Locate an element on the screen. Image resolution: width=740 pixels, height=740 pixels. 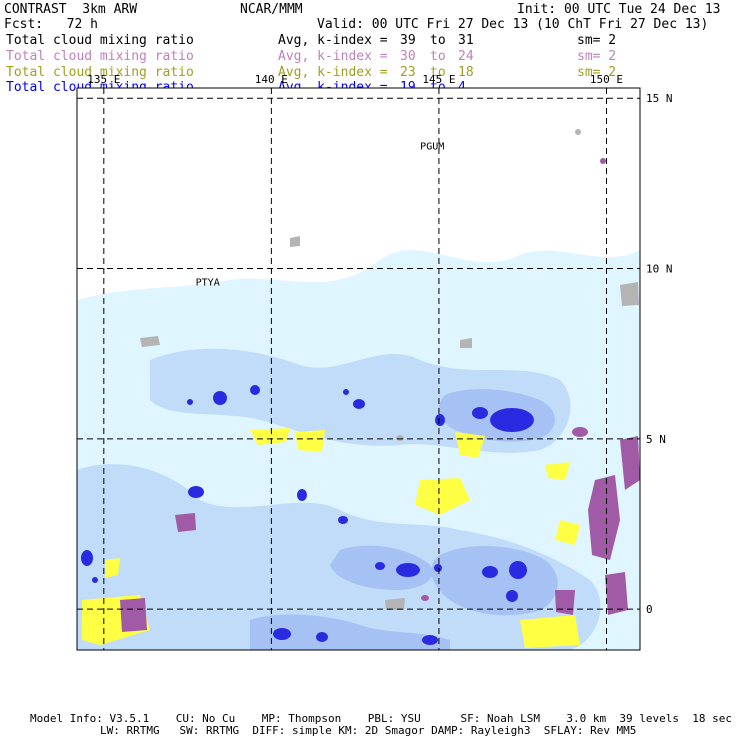
station-label-ptya: PTYA is located at coordinates (208, 283).